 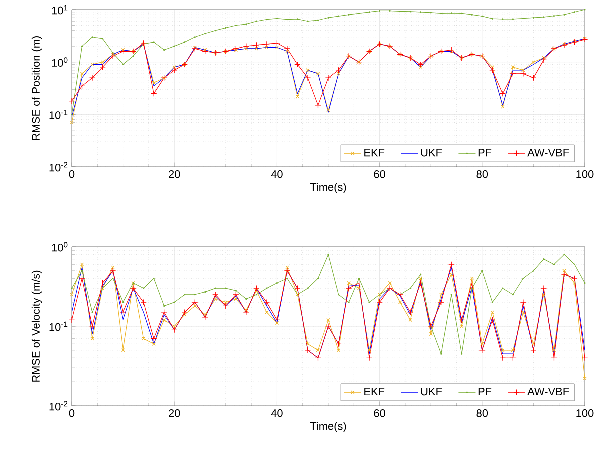 I want to click on y-tick-label: 10$^{1}$, so click(x=60, y=10).